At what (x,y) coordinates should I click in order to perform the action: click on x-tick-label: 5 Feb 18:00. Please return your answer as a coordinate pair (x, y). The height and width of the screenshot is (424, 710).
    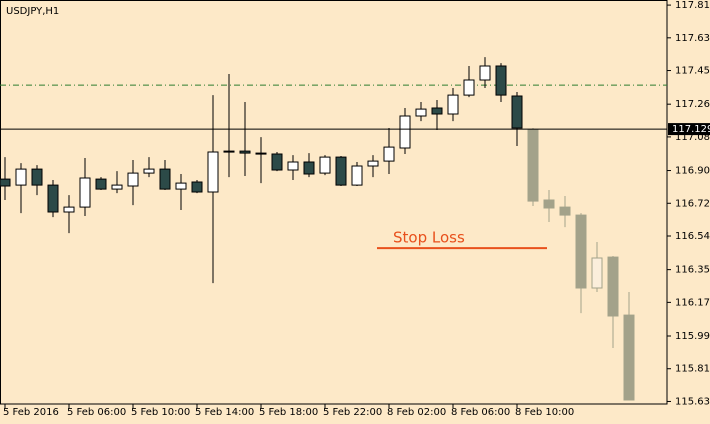
    Looking at the image, I should click on (288, 412).